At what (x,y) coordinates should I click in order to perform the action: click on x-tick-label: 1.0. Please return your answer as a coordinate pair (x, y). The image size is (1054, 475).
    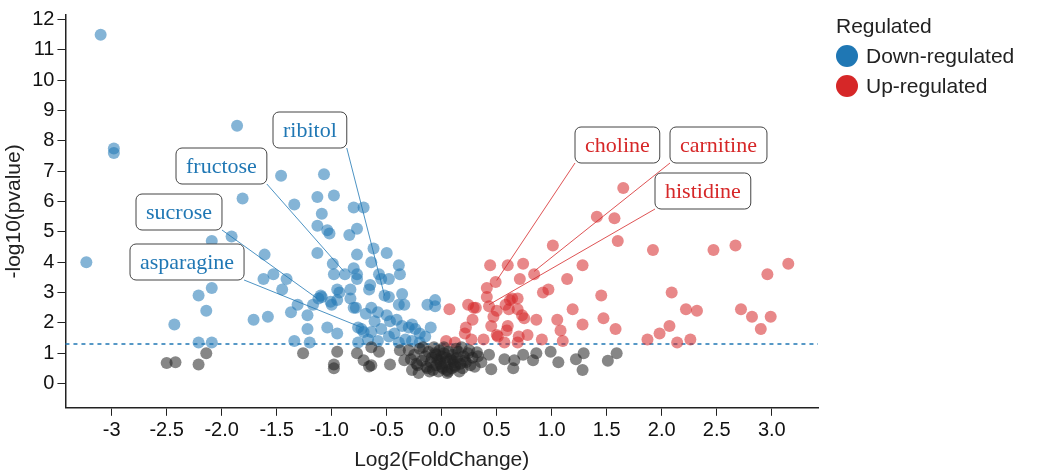
    Looking at the image, I should click on (551, 429).